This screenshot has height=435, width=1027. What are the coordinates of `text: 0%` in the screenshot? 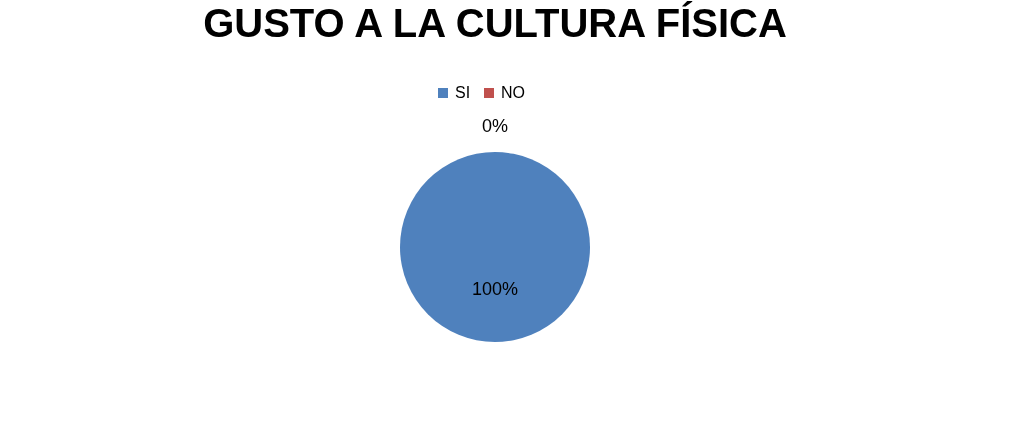 It's located at (495, 126).